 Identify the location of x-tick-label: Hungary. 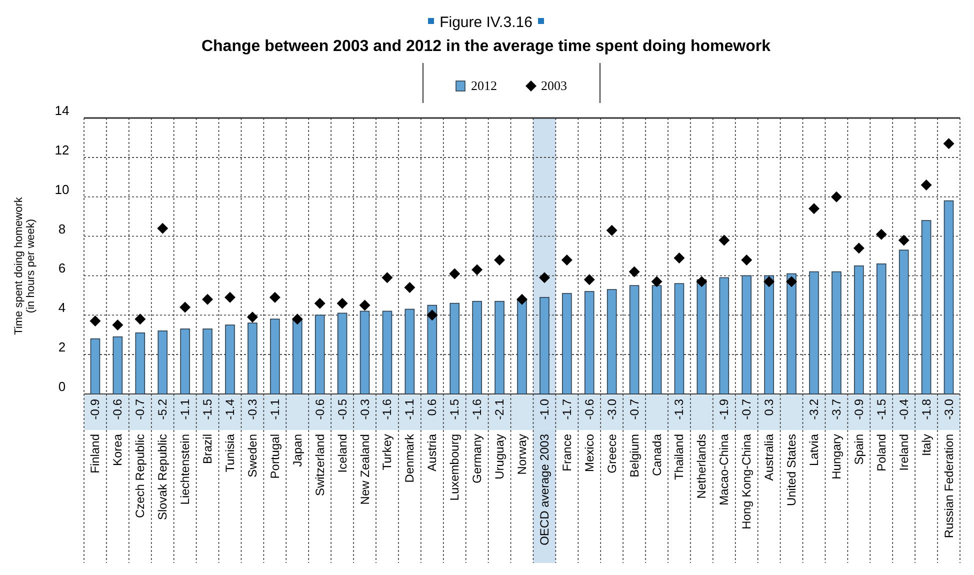
(836, 457).